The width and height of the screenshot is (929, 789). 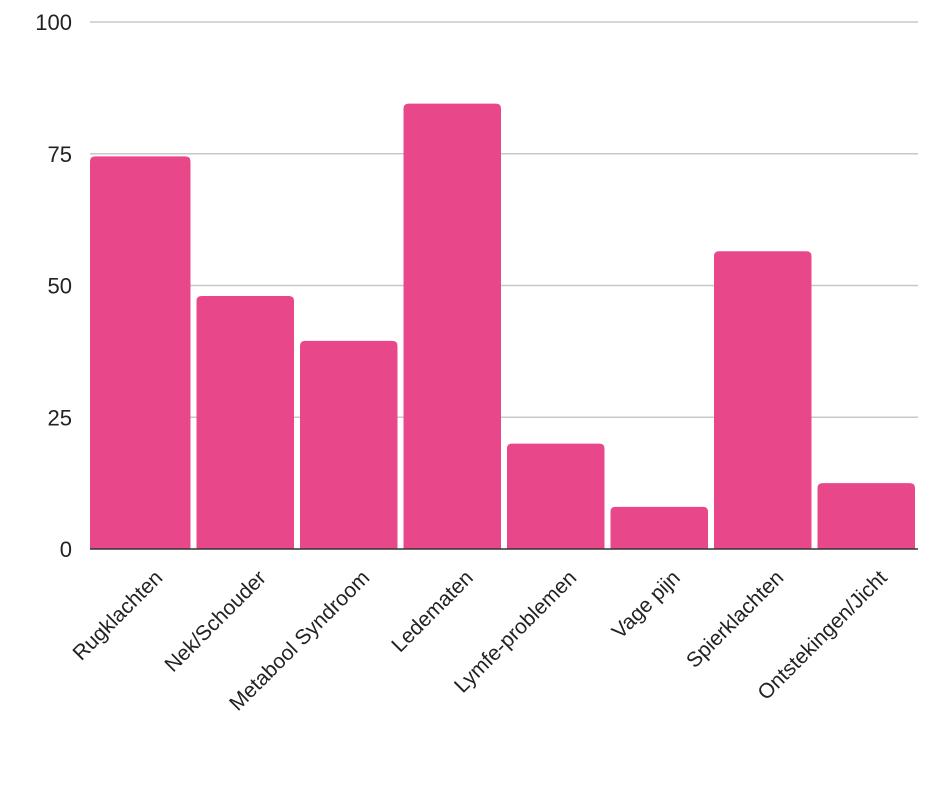 What do you see at coordinates (117, 615) in the screenshot?
I see `x-tick-label: Rugklachten` at bounding box center [117, 615].